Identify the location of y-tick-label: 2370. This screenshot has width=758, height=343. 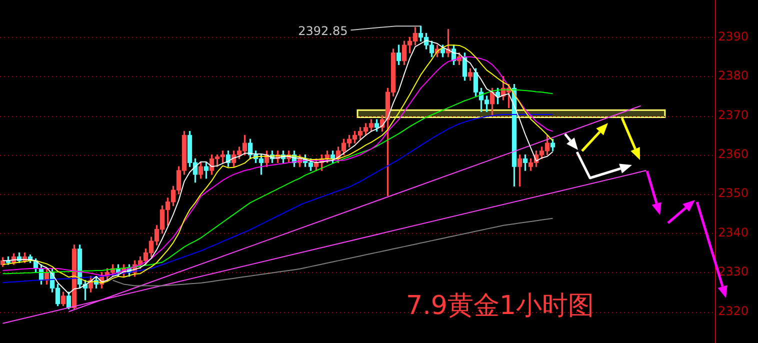
(733, 115).